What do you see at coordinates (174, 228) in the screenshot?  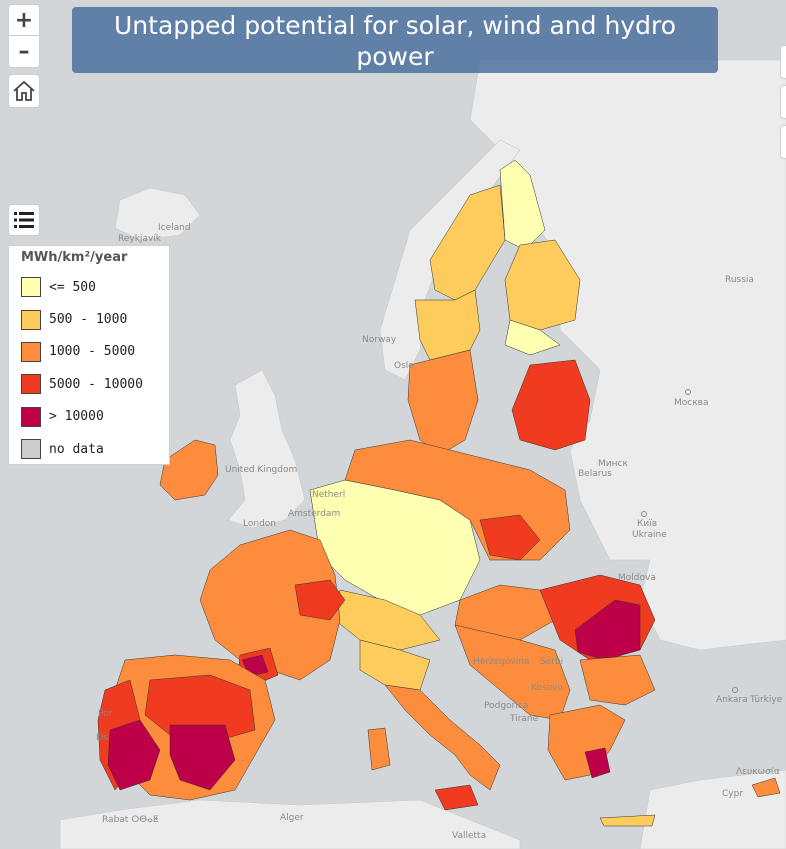 I see `label-iceland: Iceland` at bounding box center [174, 228].